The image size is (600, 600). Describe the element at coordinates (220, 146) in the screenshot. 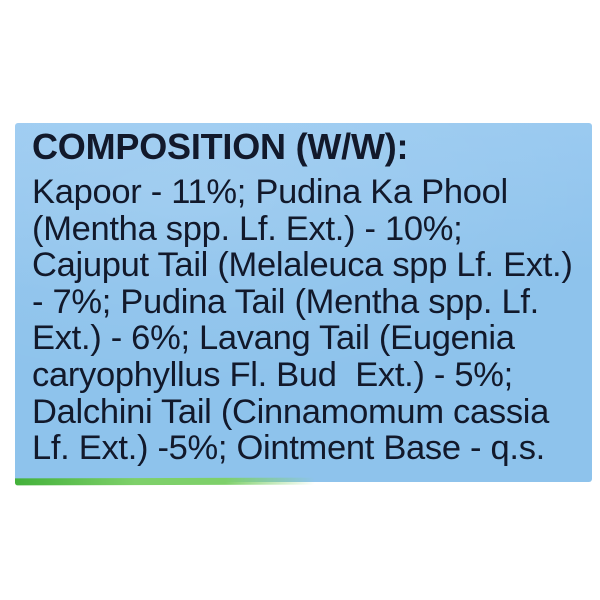

I see `composition-heading: COMPOSITION (W/W):` at that location.